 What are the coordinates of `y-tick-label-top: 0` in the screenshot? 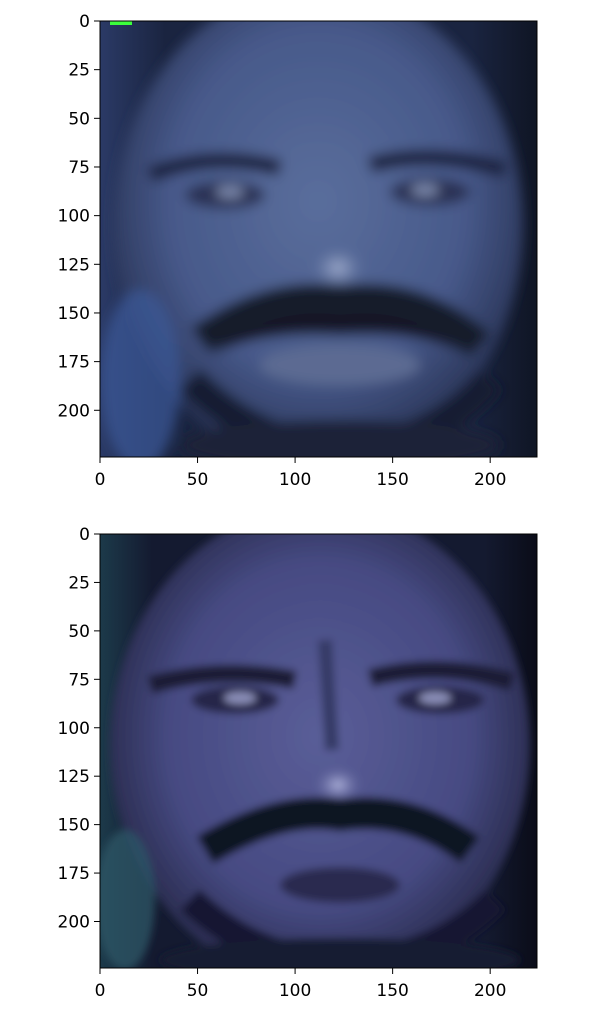 It's located at (84, 22).